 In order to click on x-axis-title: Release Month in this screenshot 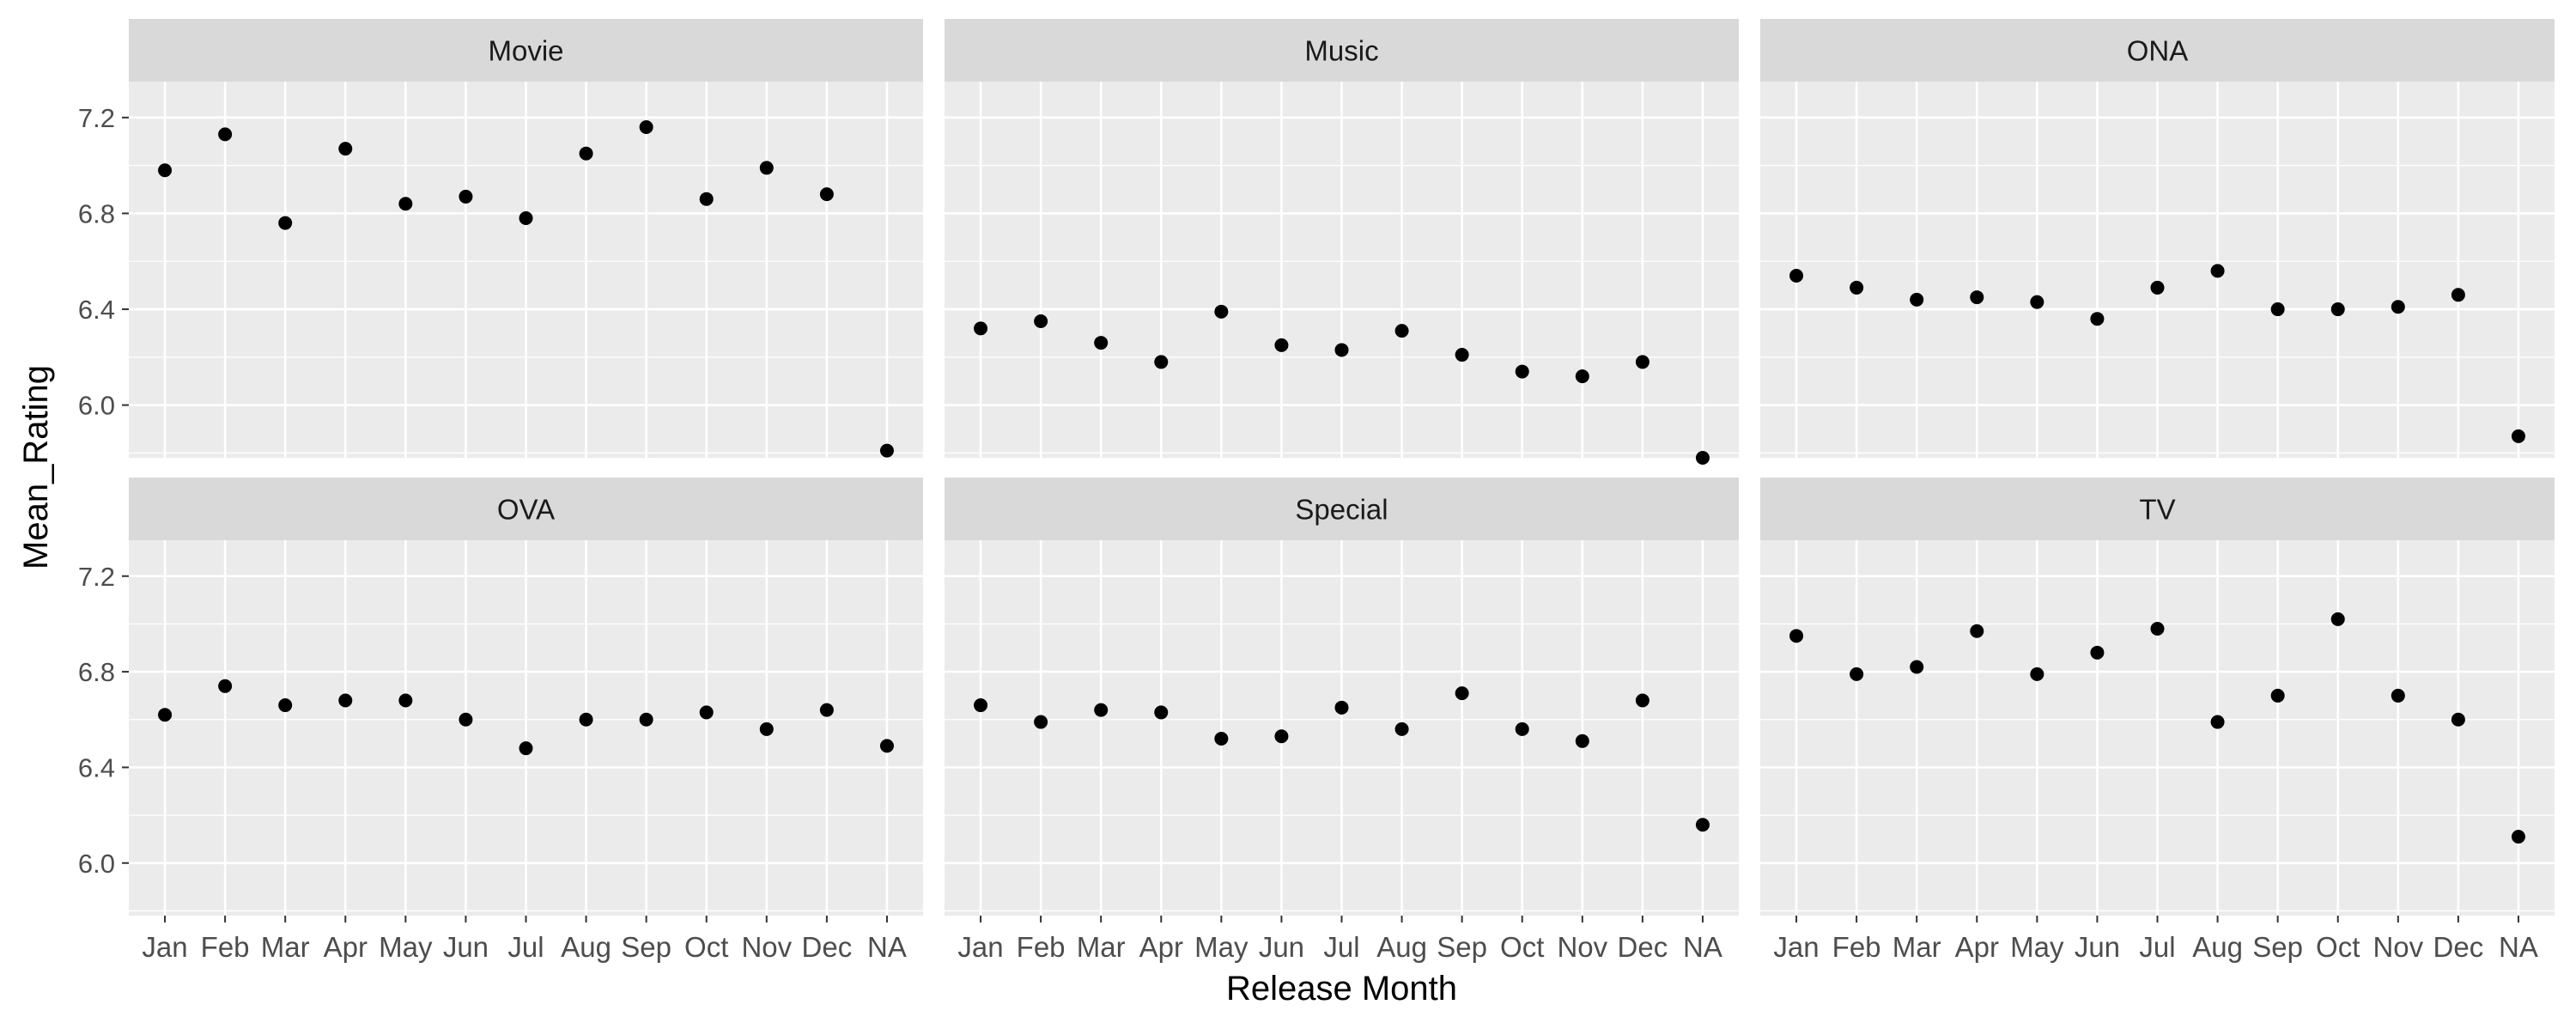, I will do `click(1341, 989)`.